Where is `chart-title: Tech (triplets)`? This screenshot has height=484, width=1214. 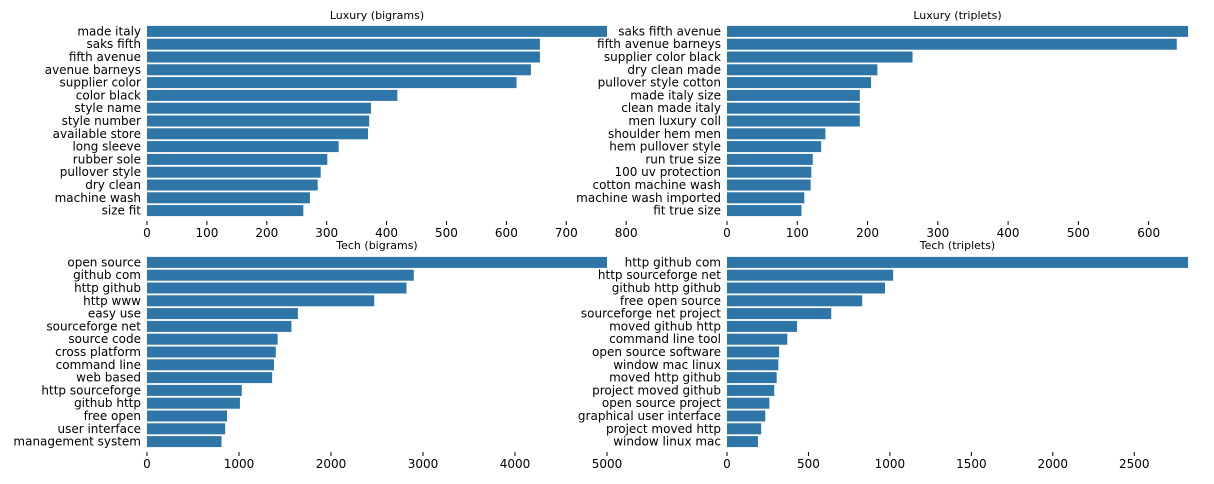
chart-title: Tech (triplets) is located at coordinates (957, 245).